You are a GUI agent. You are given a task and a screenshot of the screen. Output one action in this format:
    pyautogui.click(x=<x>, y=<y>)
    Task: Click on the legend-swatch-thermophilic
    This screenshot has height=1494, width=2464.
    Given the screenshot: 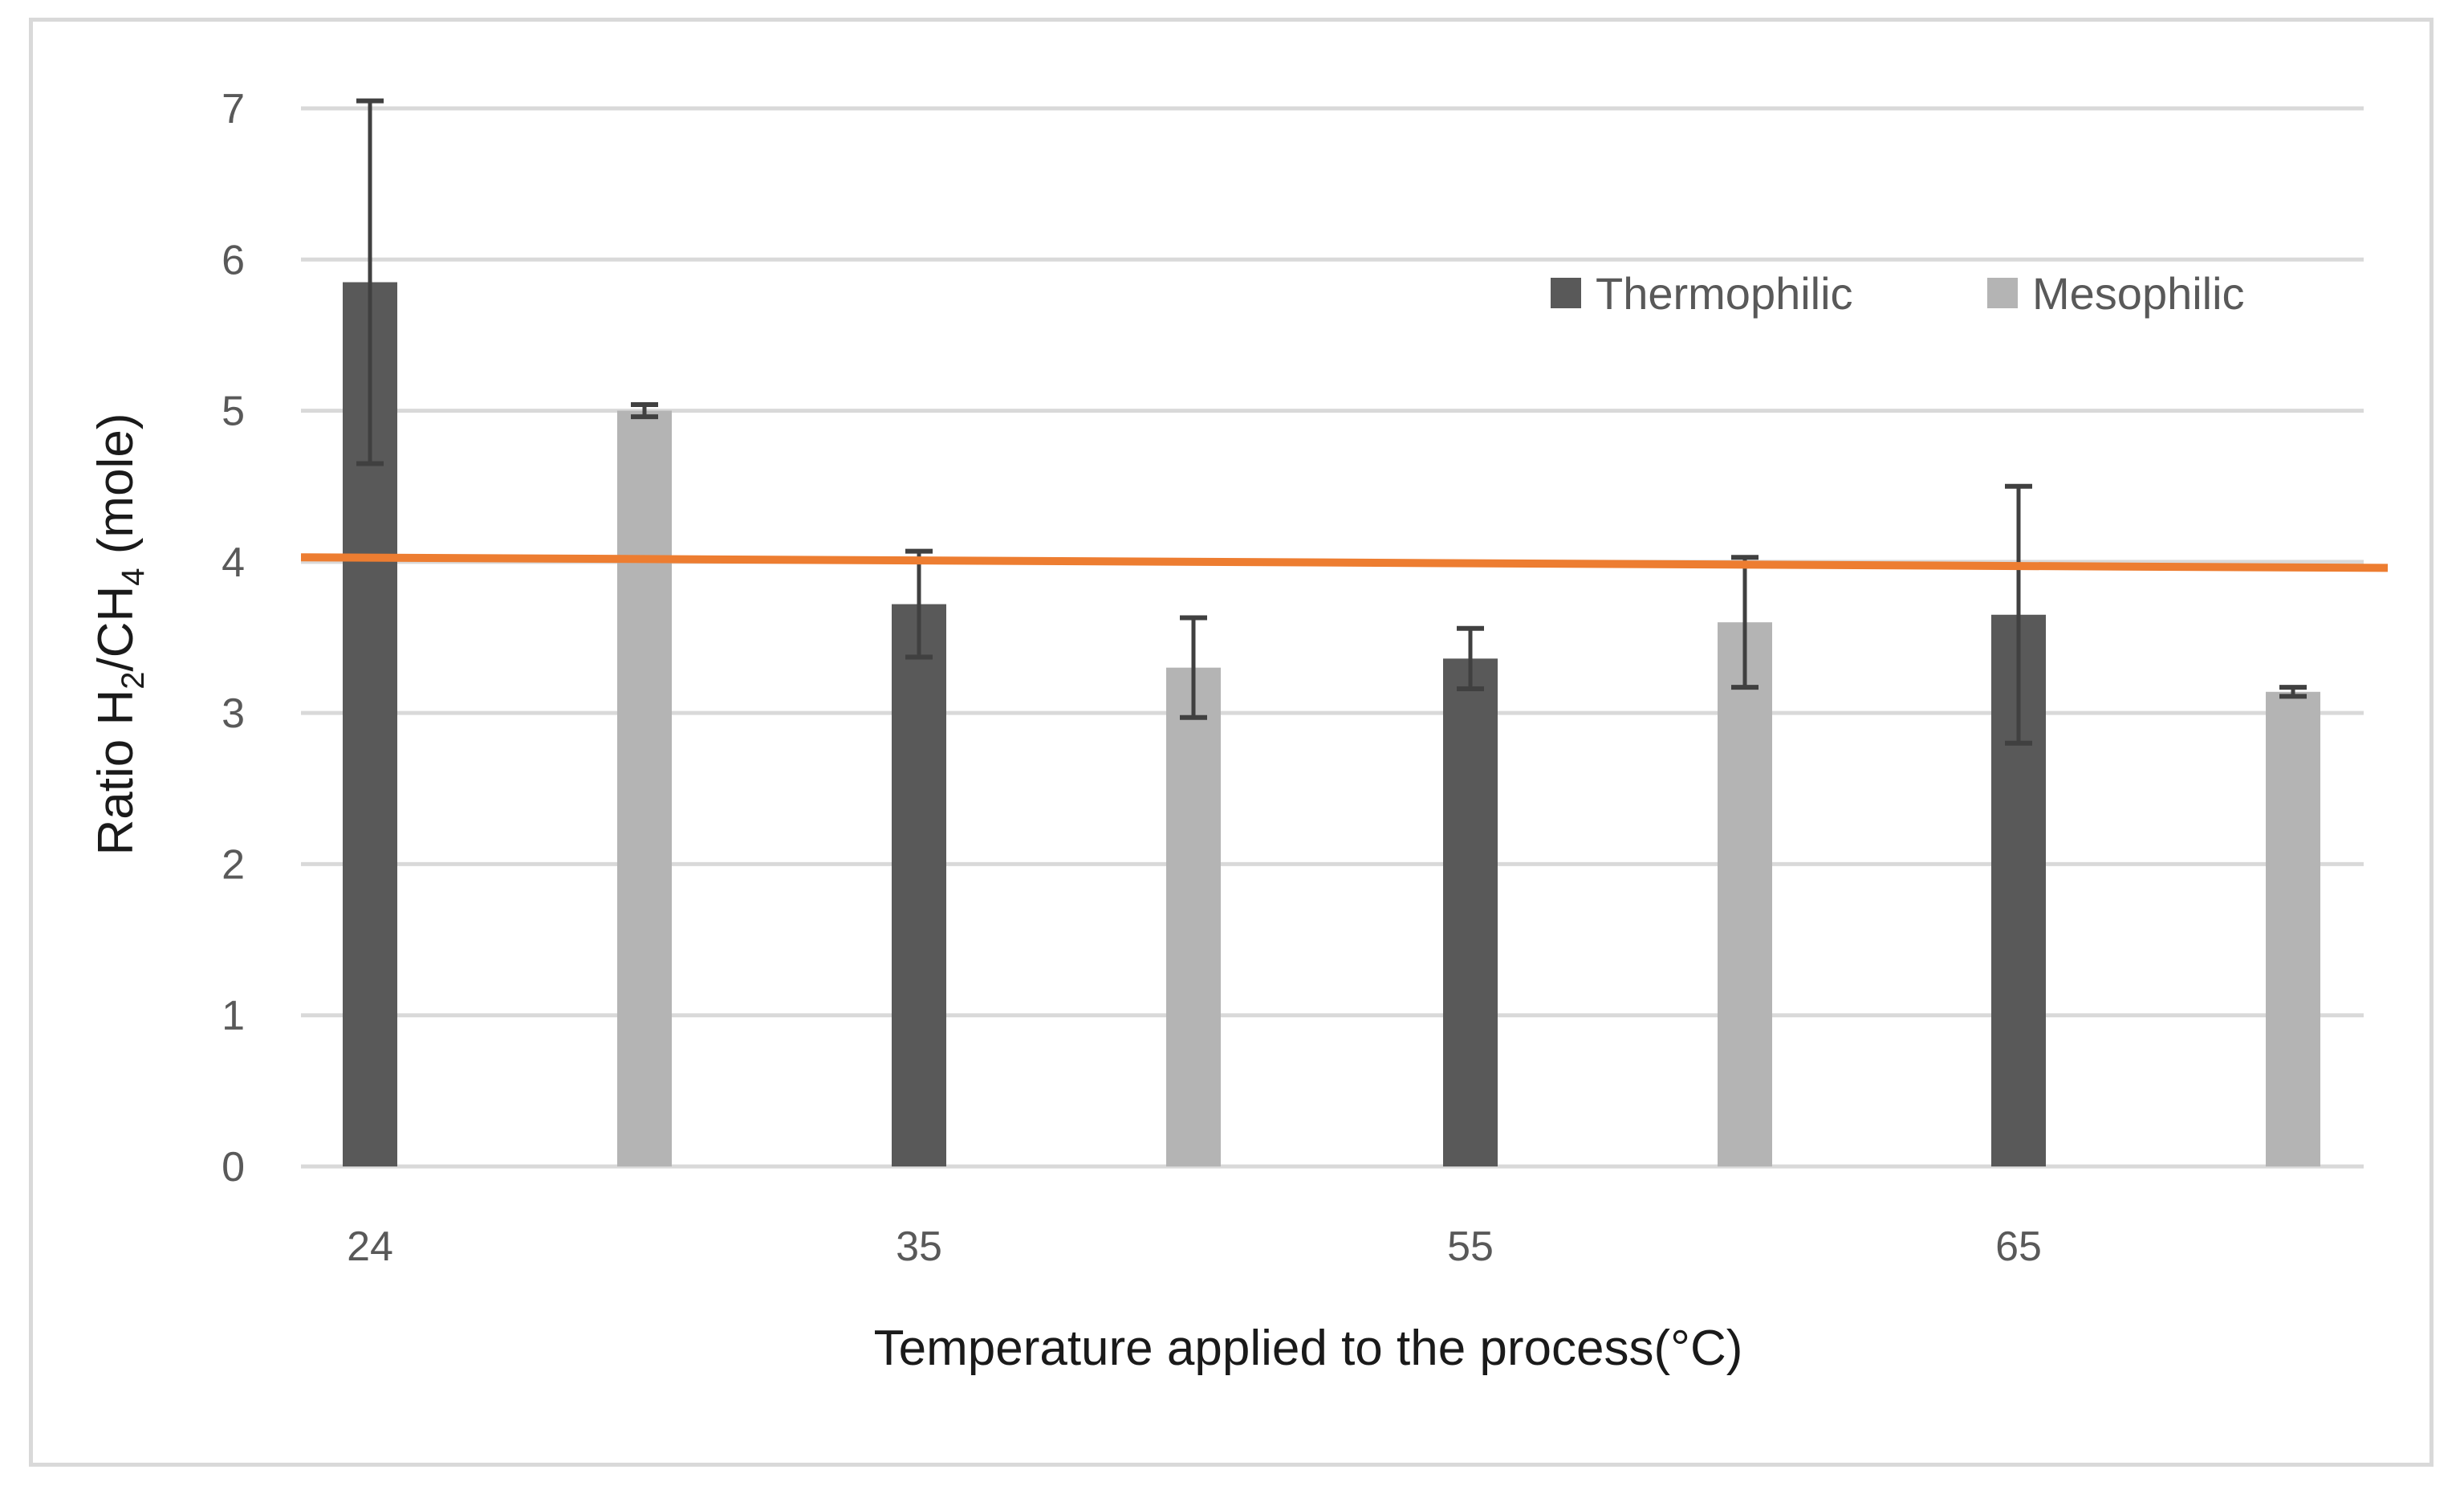 What is the action you would take?
    pyautogui.click(x=1566, y=293)
    